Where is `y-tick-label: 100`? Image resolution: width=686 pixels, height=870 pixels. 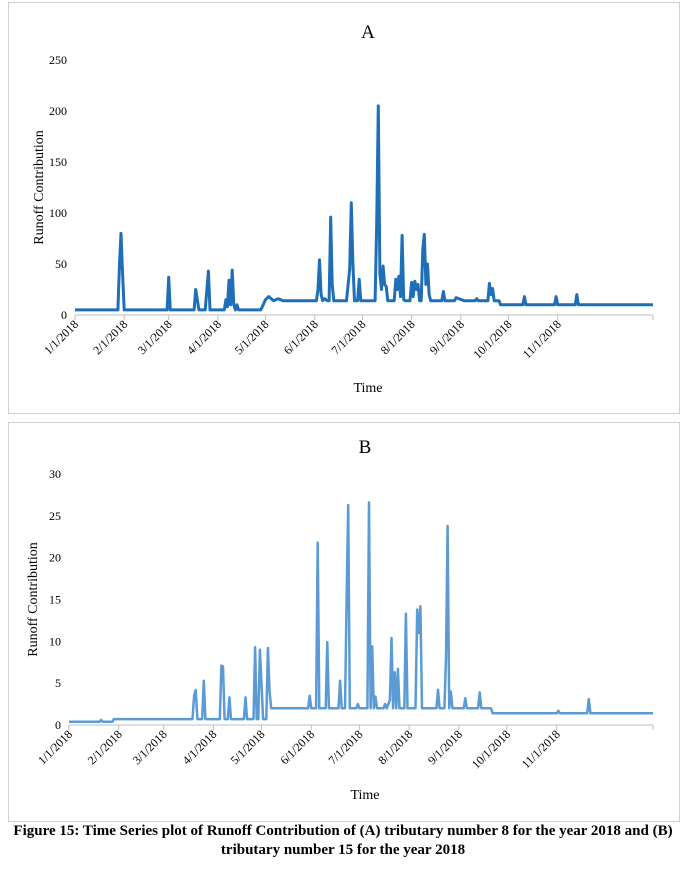 y-tick-label: 100 is located at coordinates (58, 213).